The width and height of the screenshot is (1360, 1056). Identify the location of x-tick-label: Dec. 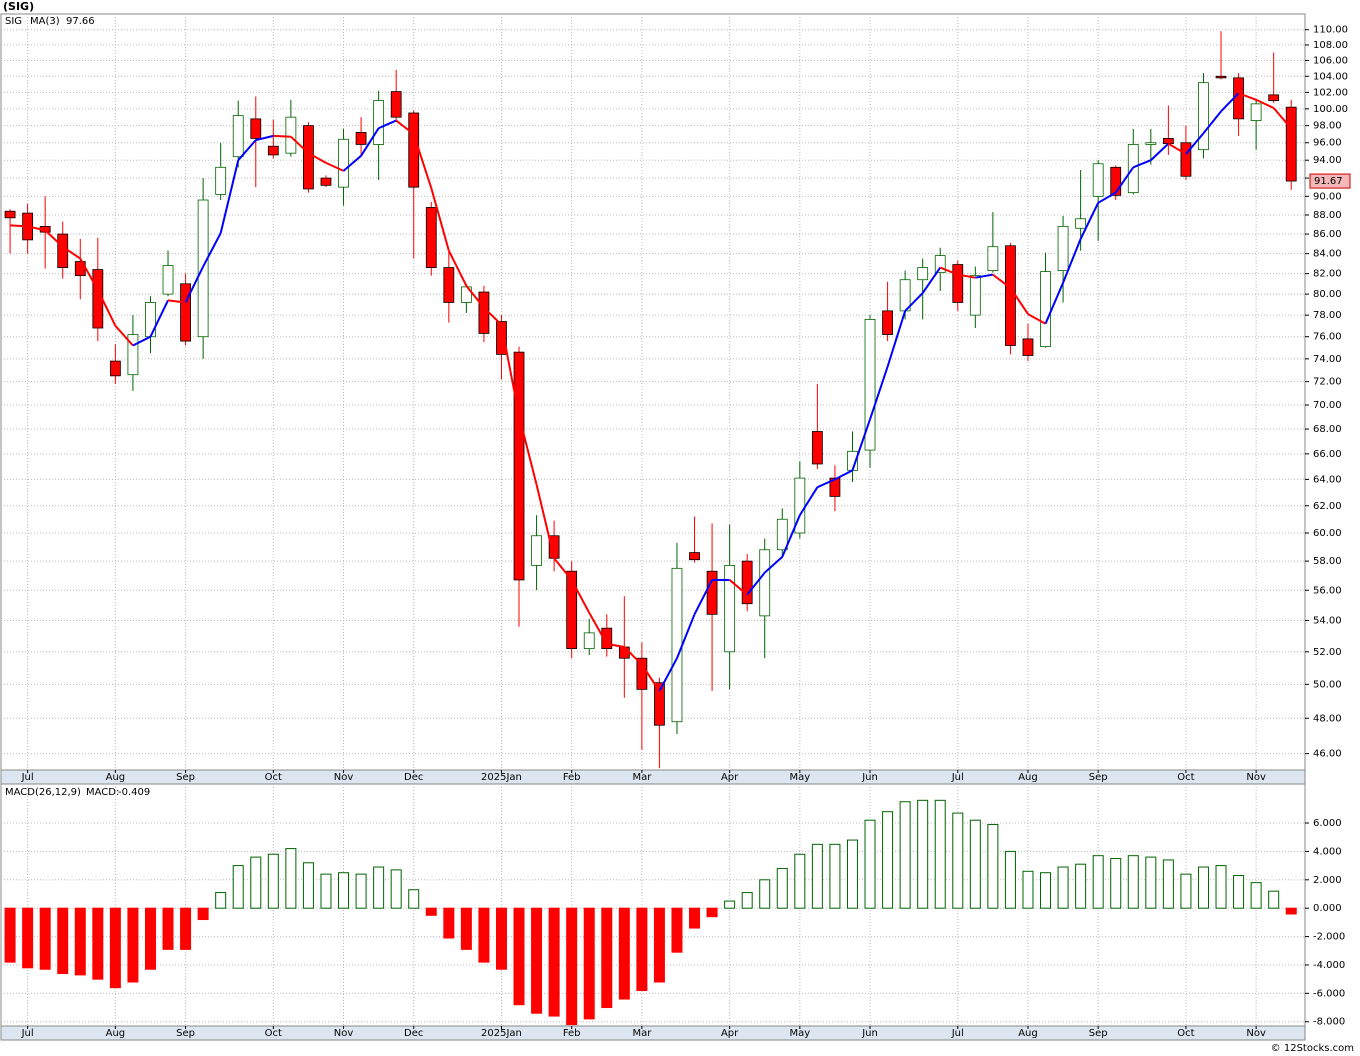
(413, 1033).